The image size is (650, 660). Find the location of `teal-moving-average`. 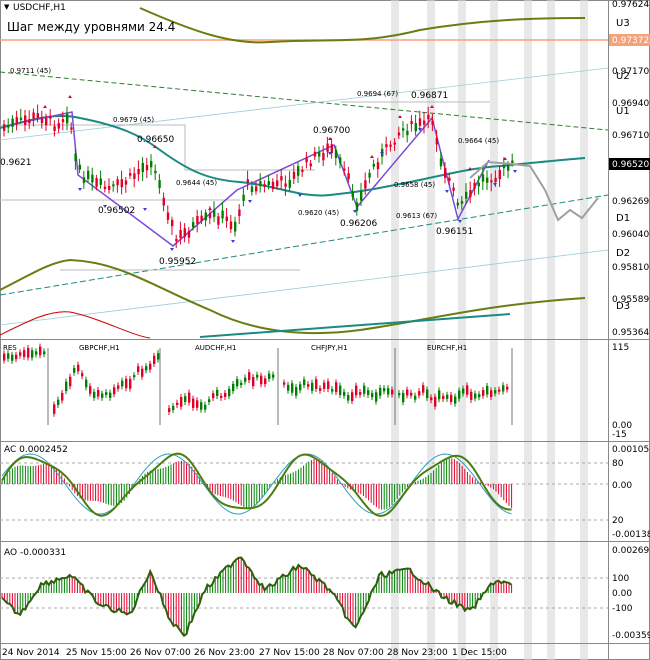

teal-moving-average is located at coordinates (293, 155).